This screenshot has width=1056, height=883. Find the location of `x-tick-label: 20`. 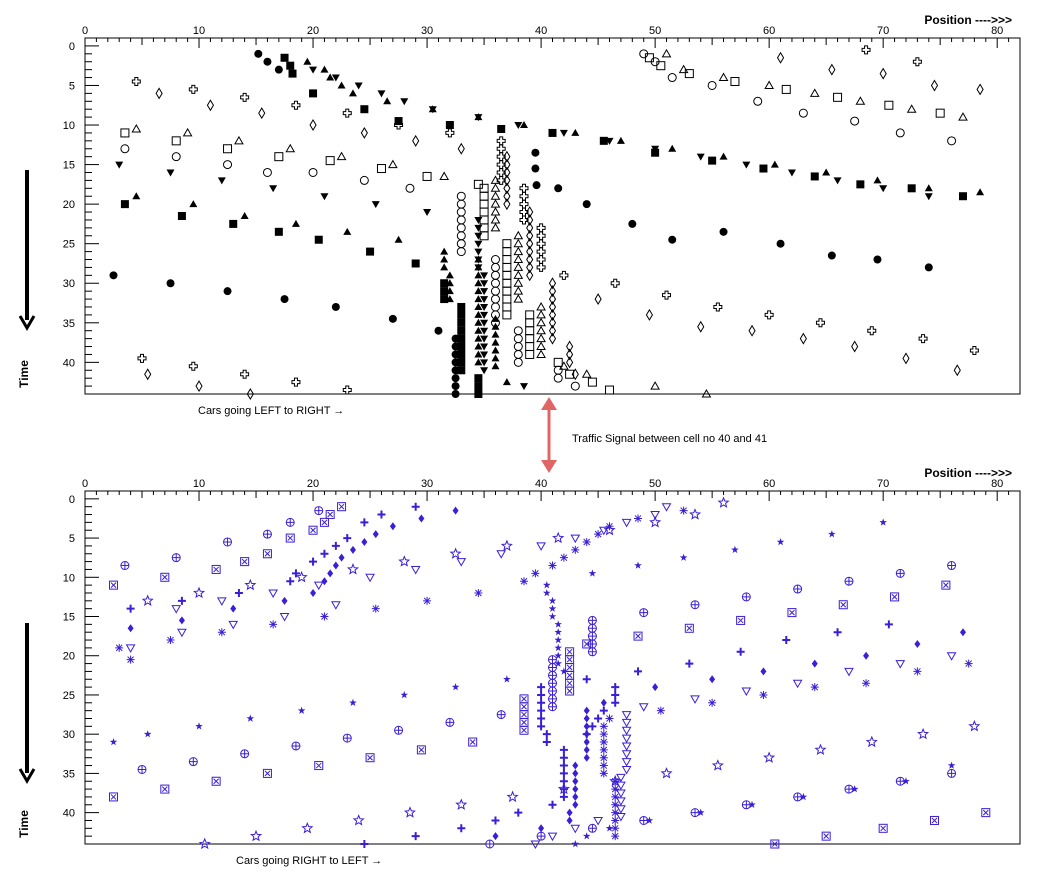

x-tick-label: 20 is located at coordinates (313, 484).